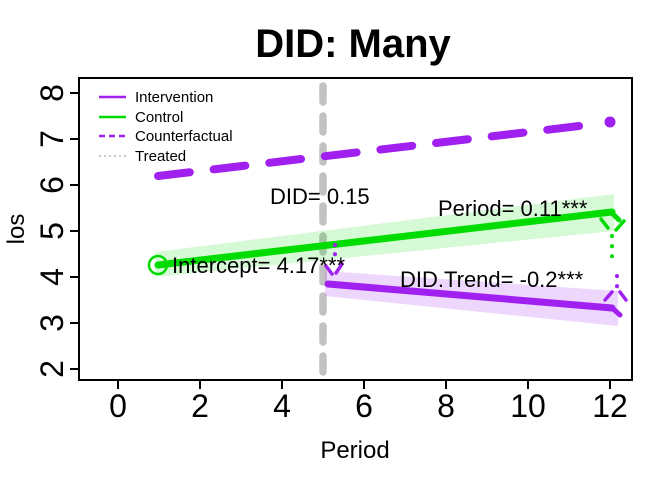 This screenshot has height=480, width=672. Describe the element at coordinates (385, 238) in the screenshot. I see `control-solid-line` at that location.